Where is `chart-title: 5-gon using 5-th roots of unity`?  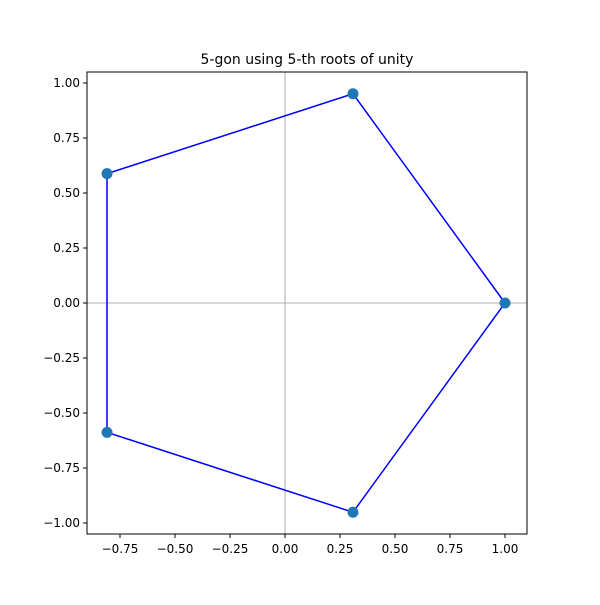
chart-title: 5-gon using 5-th roots of unity is located at coordinates (307, 60).